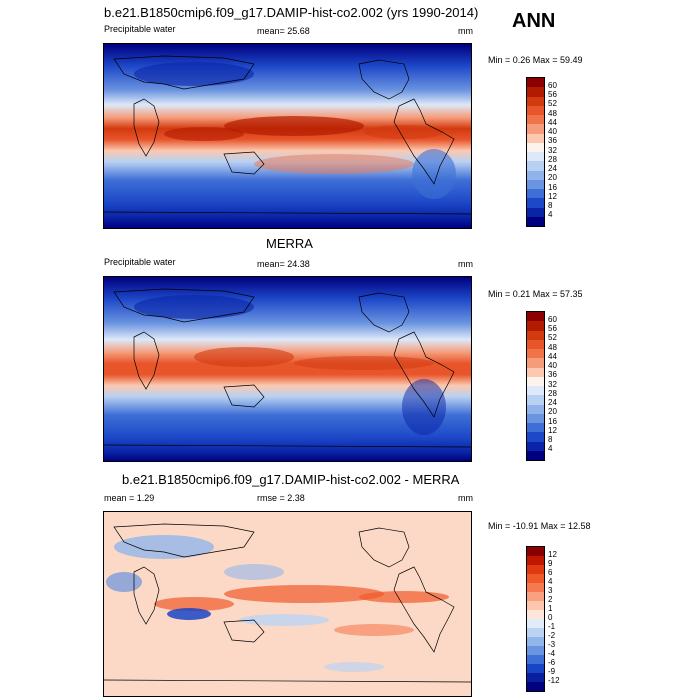  I want to click on colorbar-tick: 6, so click(550, 572).